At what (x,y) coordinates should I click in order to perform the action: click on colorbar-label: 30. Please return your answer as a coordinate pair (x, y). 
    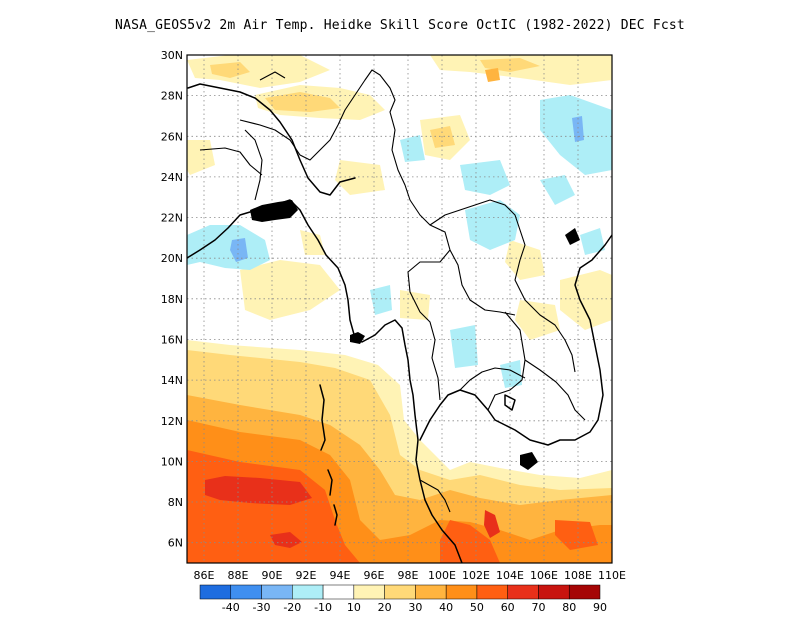
    Looking at the image, I should click on (415, 607).